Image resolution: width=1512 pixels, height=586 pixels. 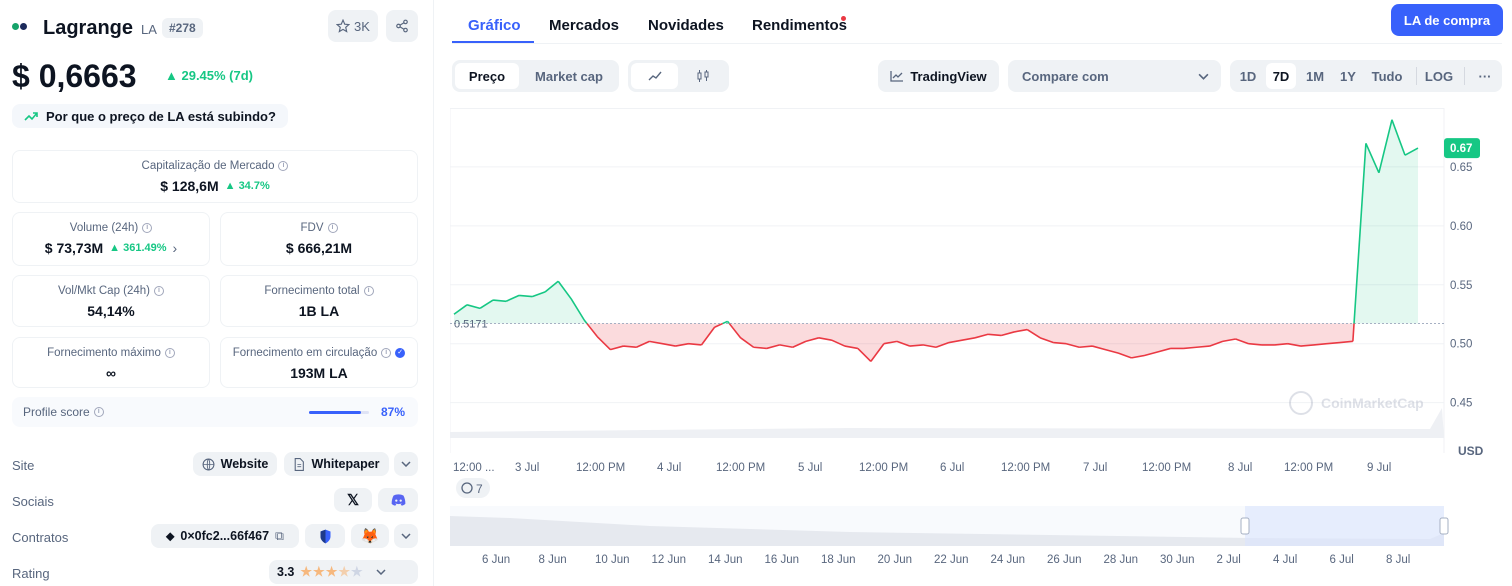 What do you see at coordinates (1248, 76) in the screenshot?
I see `range-1d: 1D` at bounding box center [1248, 76].